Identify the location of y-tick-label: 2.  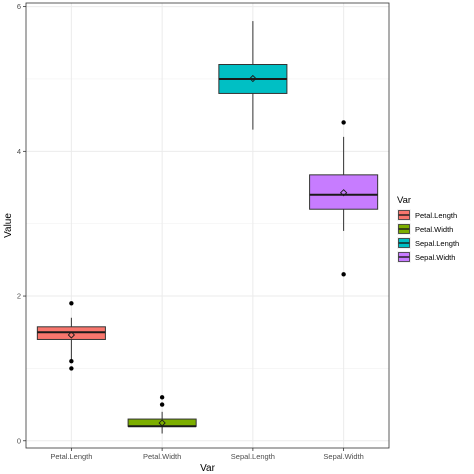
(19, 296).